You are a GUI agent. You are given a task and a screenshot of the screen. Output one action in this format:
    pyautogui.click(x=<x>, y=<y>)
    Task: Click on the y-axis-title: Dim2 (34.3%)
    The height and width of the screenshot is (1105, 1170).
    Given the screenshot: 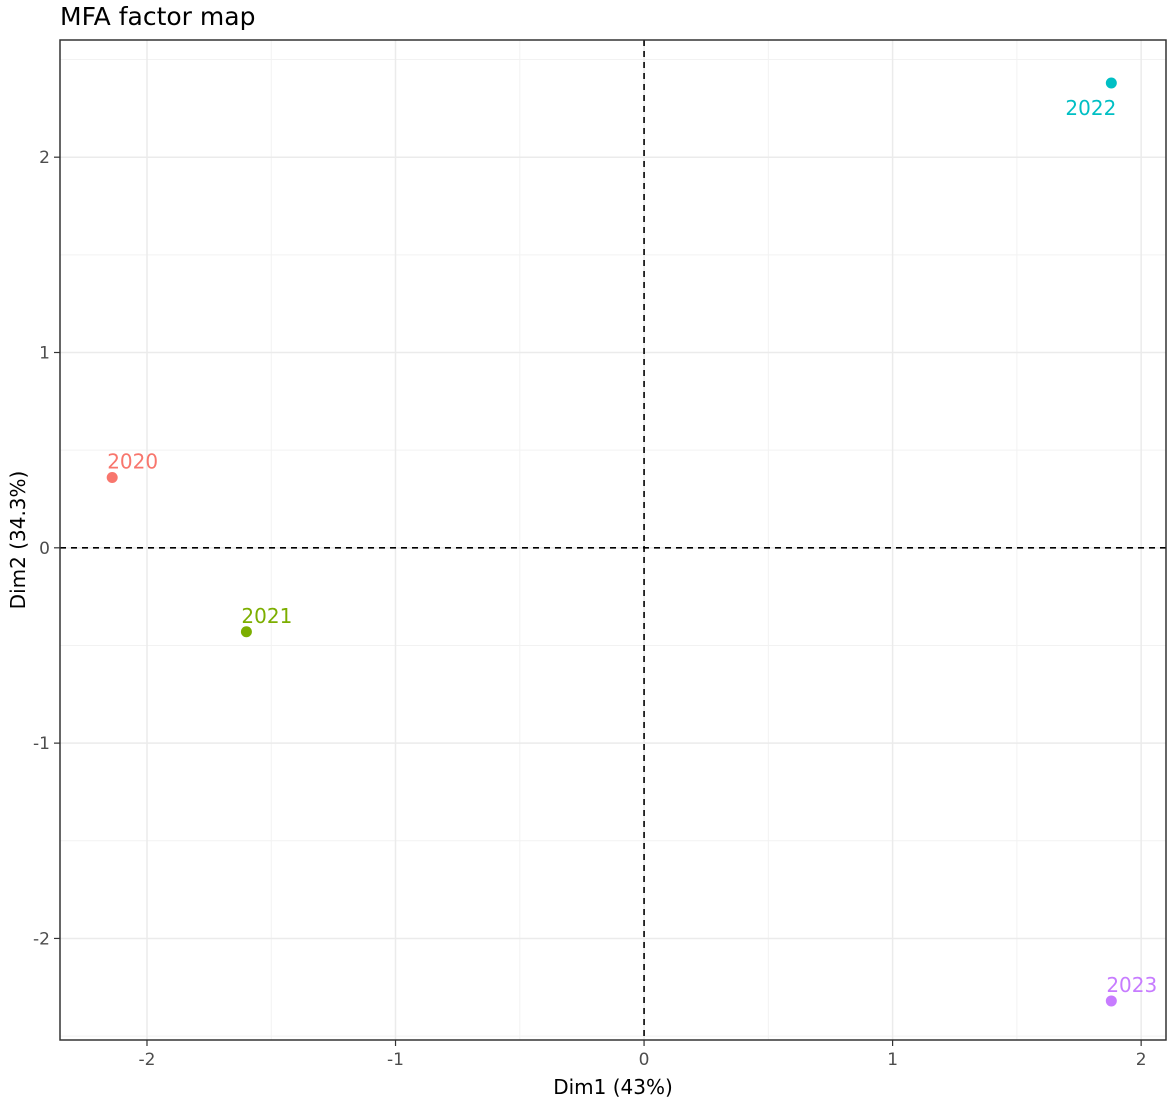 What is the action you would take?
    pyautogui.click(x=18, y=540)
    